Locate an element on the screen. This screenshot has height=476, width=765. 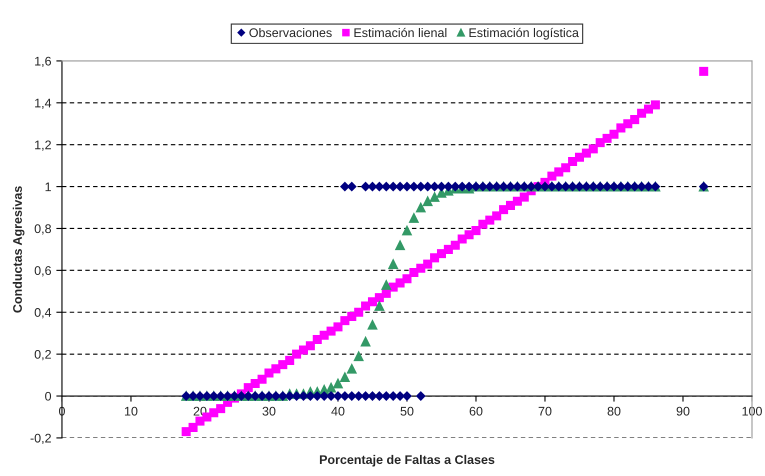
x-tick-label: 100 is located at coordinates (752, 411).